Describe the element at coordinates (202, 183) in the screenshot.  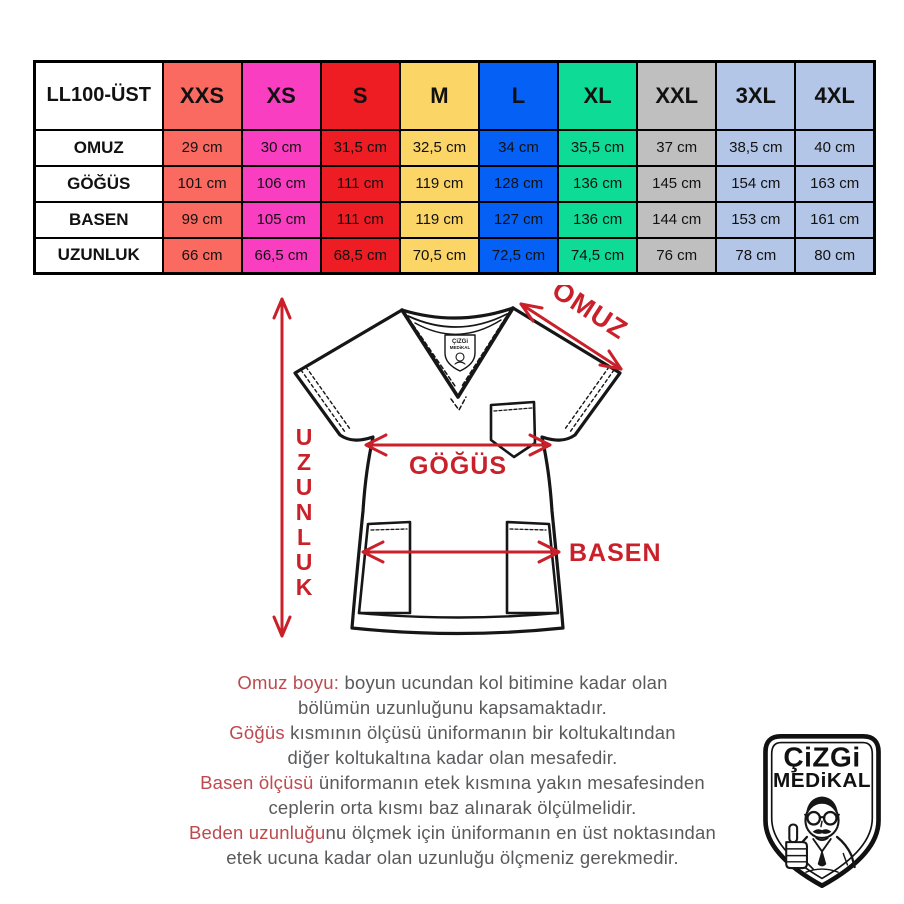
I see `size-cell: 101 cm` at that location.